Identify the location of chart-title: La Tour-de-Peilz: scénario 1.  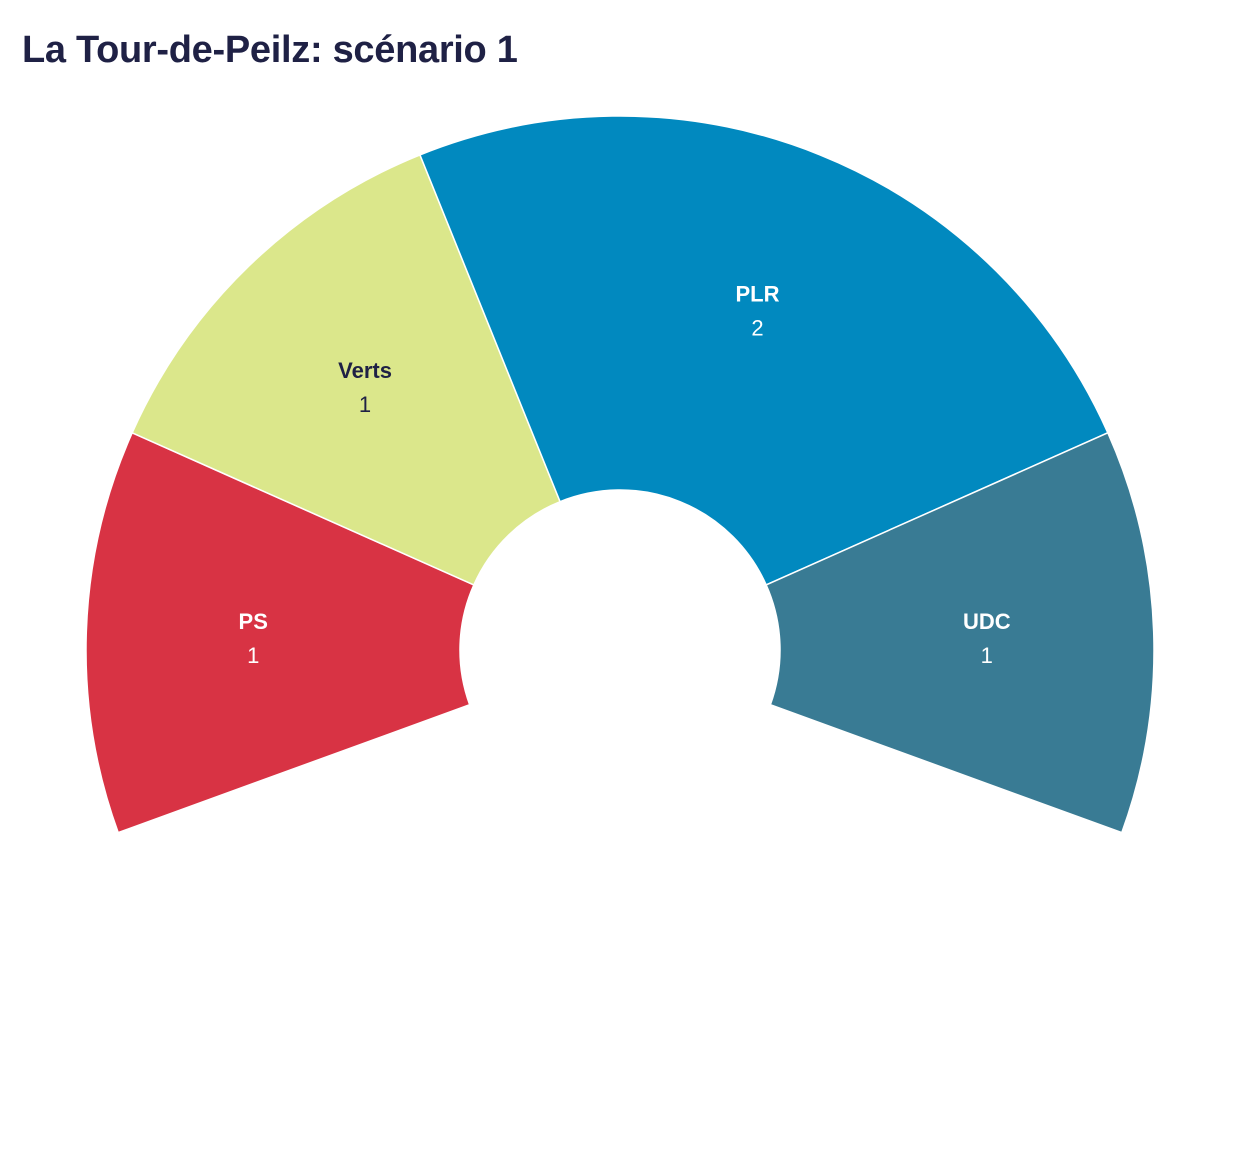
(270, 50).